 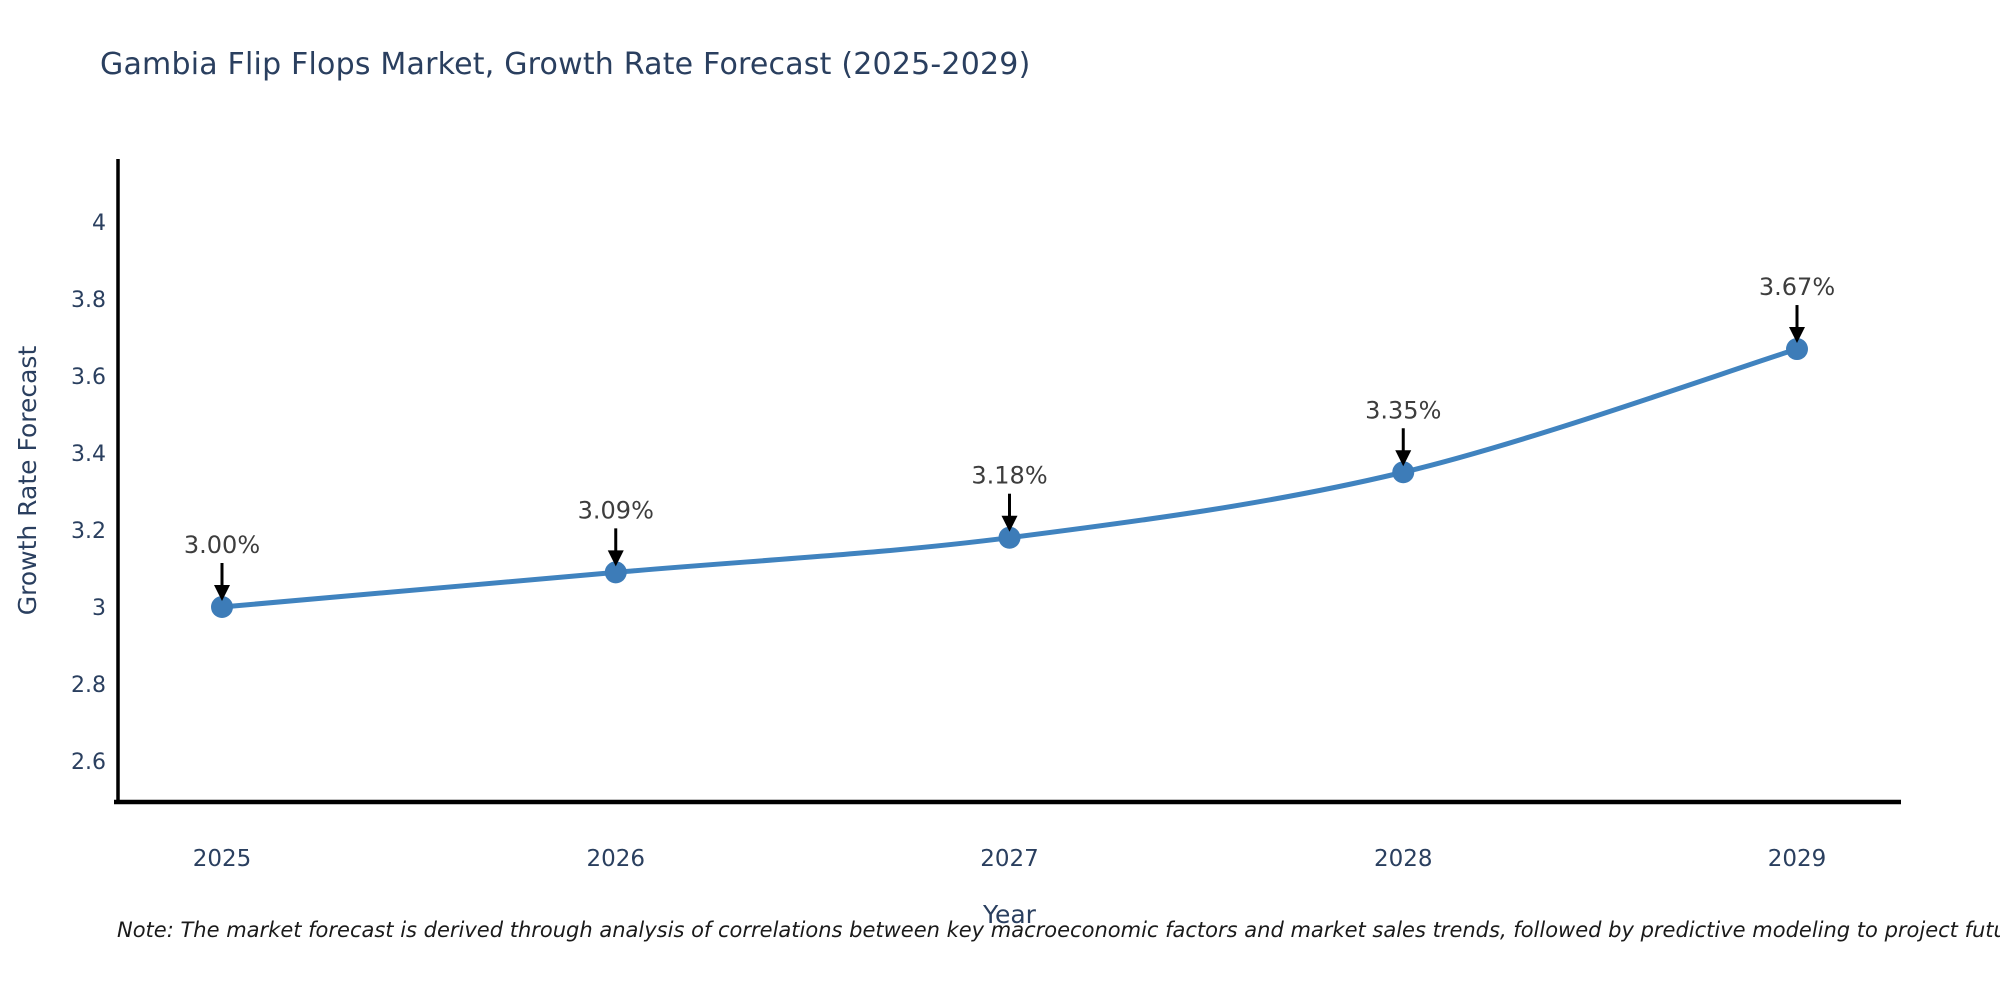 I want to click on x-tick-label: 2028, so click(x=1403, y=859).